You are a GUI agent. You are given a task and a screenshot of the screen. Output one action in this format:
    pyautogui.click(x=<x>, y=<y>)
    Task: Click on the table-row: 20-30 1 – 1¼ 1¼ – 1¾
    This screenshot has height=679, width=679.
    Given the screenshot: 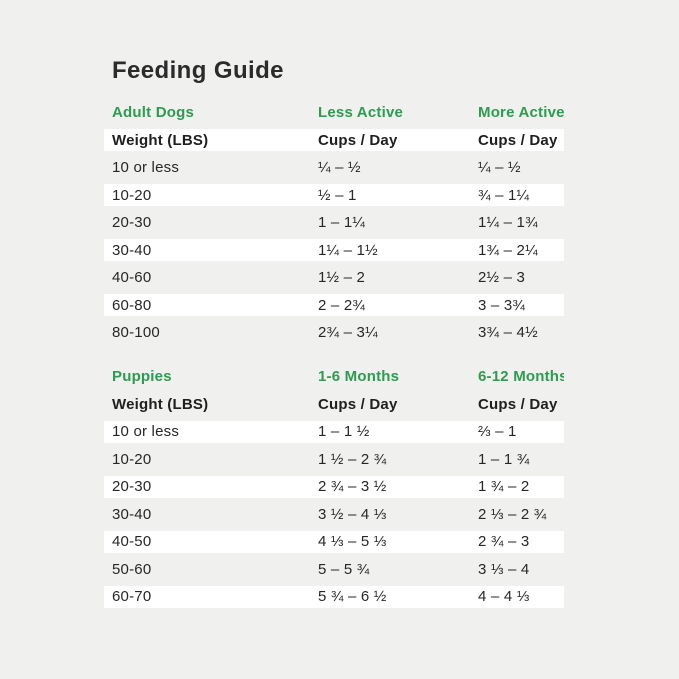 What is the action you would take?
    pyautogui.click(x=334, y=223)
    